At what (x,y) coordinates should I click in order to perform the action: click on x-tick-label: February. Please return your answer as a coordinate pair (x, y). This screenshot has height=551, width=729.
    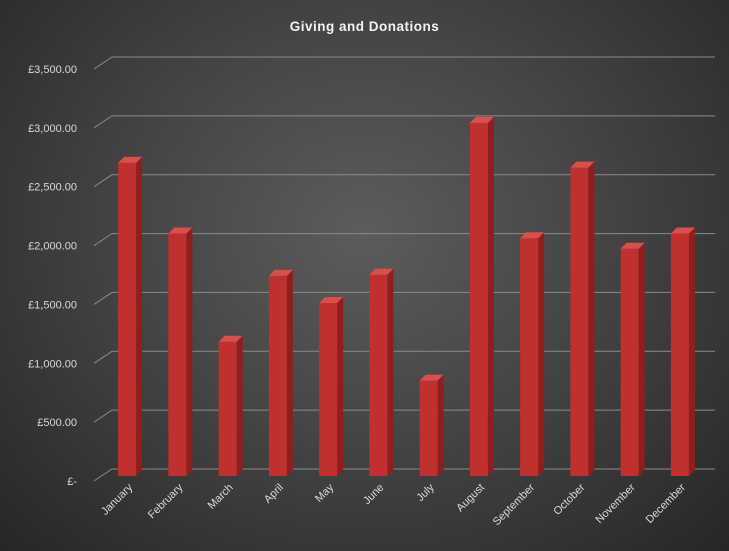
    Looking at the image, I should click on (166, 501).